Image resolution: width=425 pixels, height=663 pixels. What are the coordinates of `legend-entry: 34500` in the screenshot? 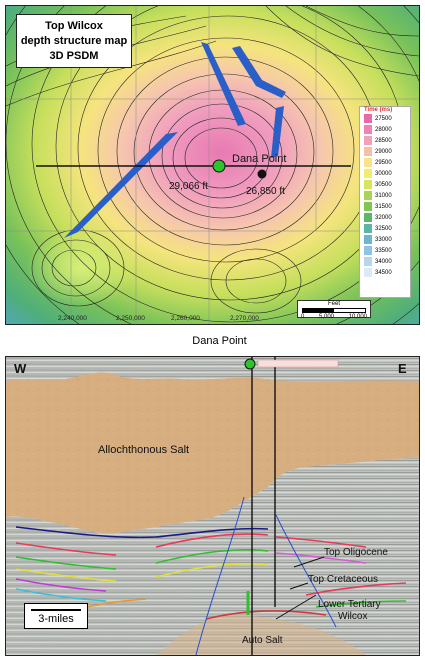 It's located at (385, 272).